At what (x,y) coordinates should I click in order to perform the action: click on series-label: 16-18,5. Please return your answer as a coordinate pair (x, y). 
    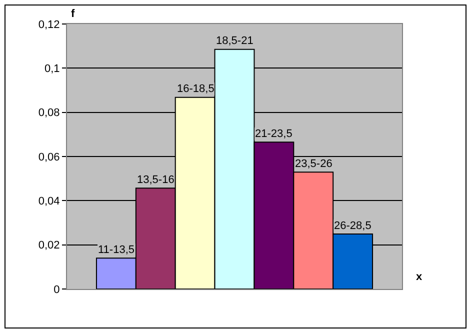
    Looking at the image, I should click on (195, 89).